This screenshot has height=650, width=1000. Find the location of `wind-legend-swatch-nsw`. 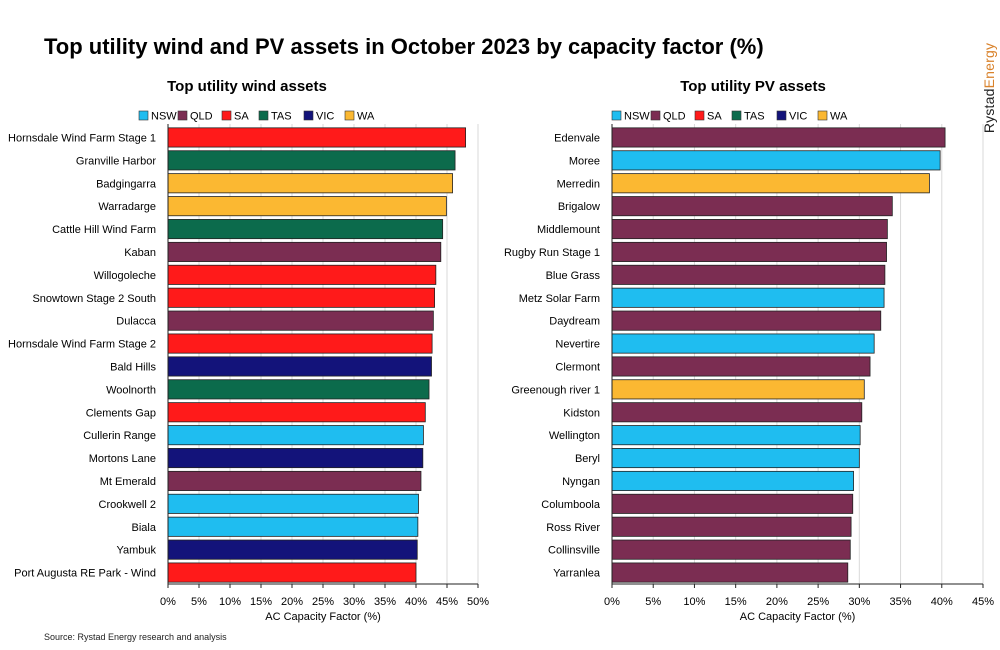

wind-legend-swatch-nsw is located at coordinates (143, 115).